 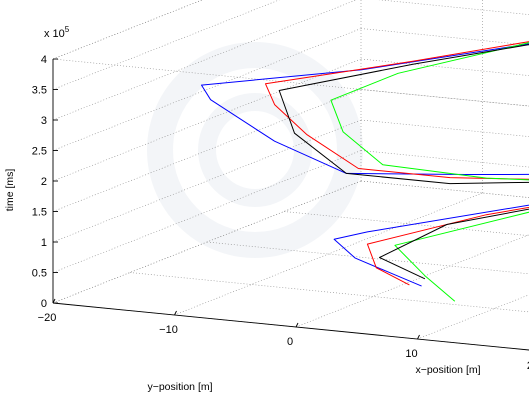 I want to click on z-exponent-power: 5, so click(x=67, y=29).